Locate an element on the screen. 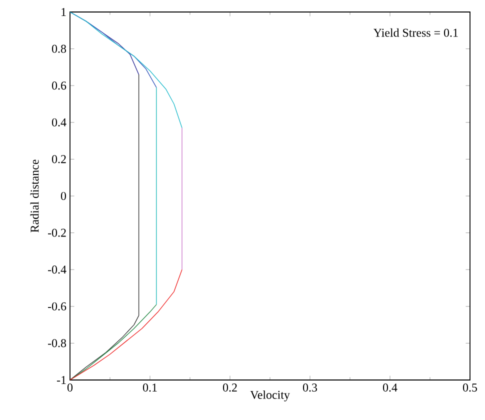 The height and width of the screenshot is (420, 485). x-axis-title: Velocity is located at coordinates (270, 396).